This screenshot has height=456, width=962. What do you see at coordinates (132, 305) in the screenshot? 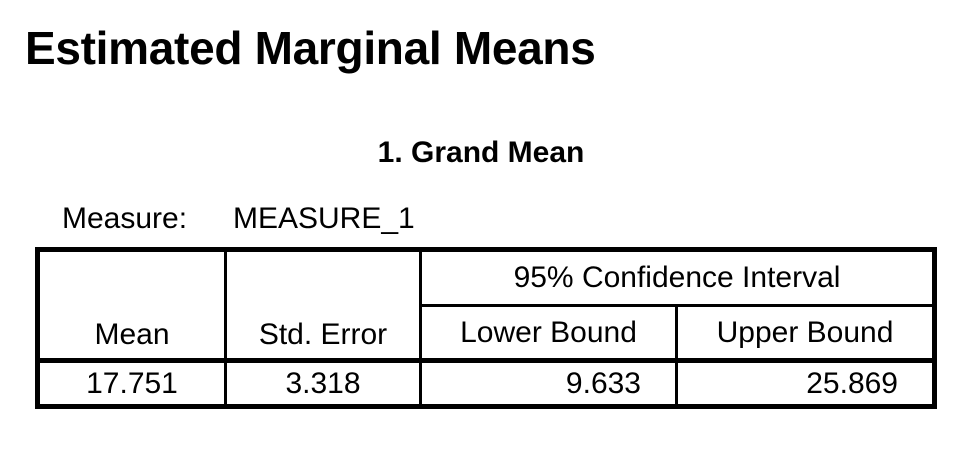
I see `column-header-mean: Mean` at bounding box center [132, 305].